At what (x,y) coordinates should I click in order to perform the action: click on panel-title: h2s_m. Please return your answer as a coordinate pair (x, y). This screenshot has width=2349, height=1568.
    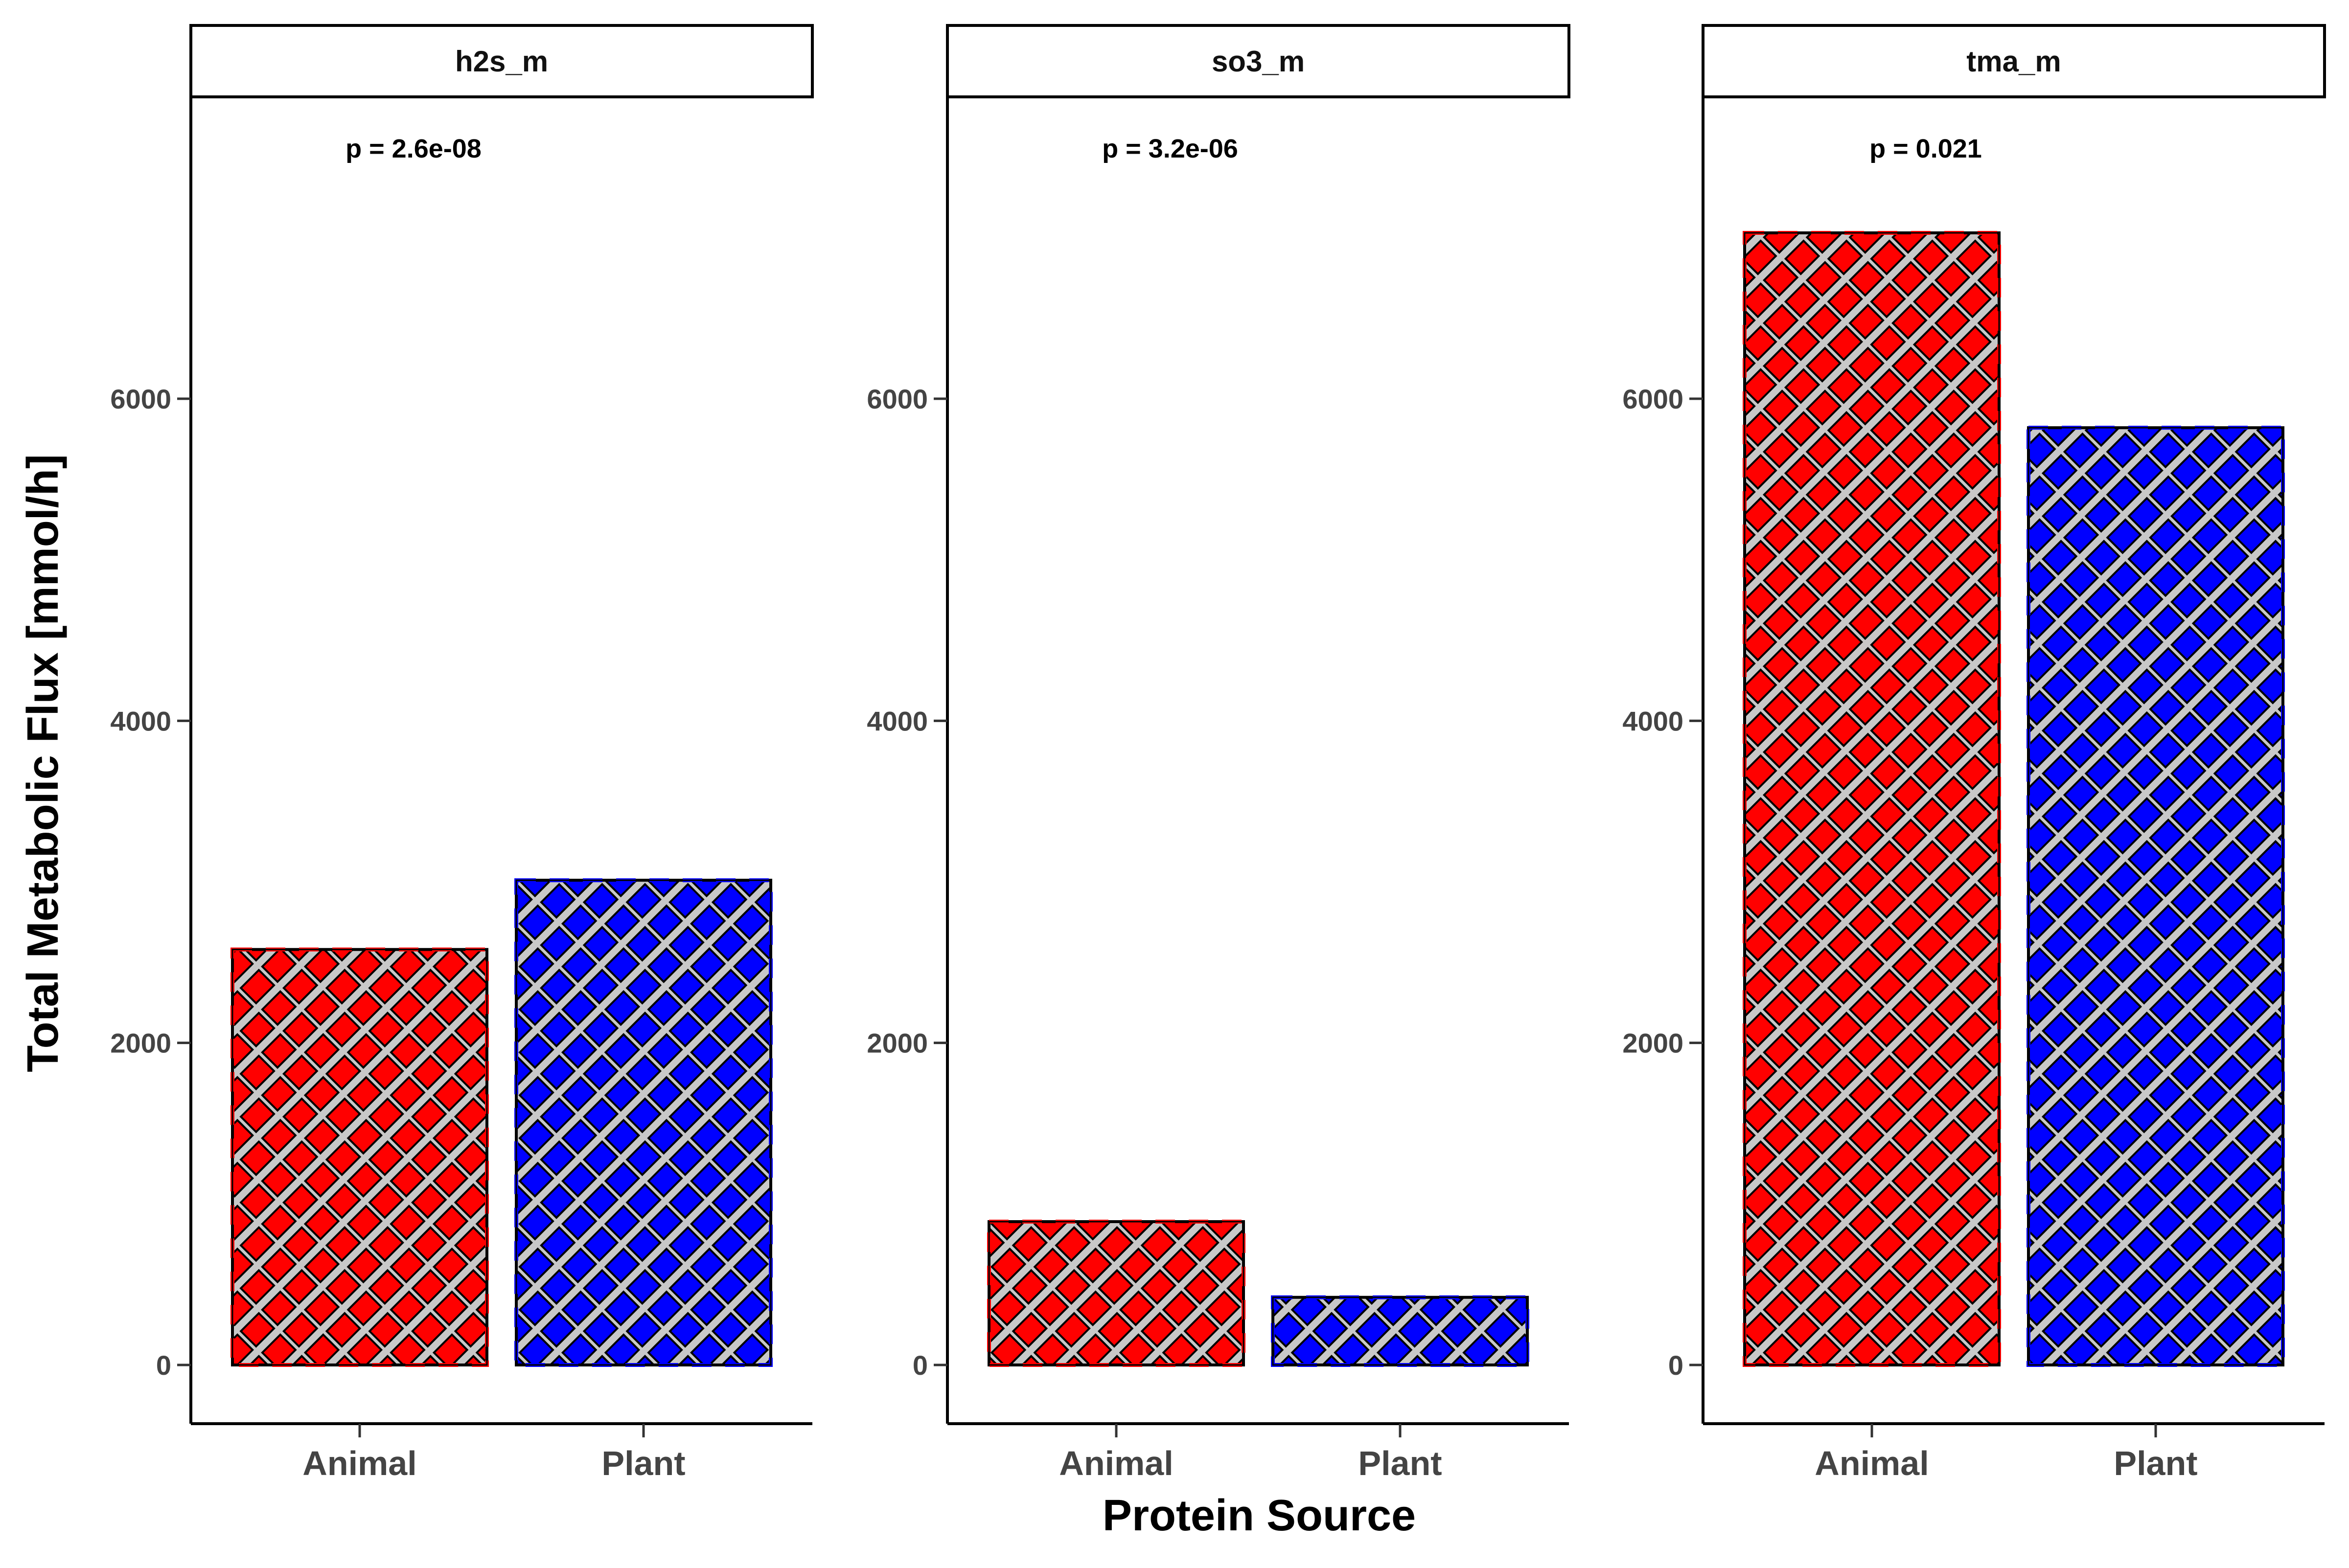
    Looking at the image, I should click on (501, 61).